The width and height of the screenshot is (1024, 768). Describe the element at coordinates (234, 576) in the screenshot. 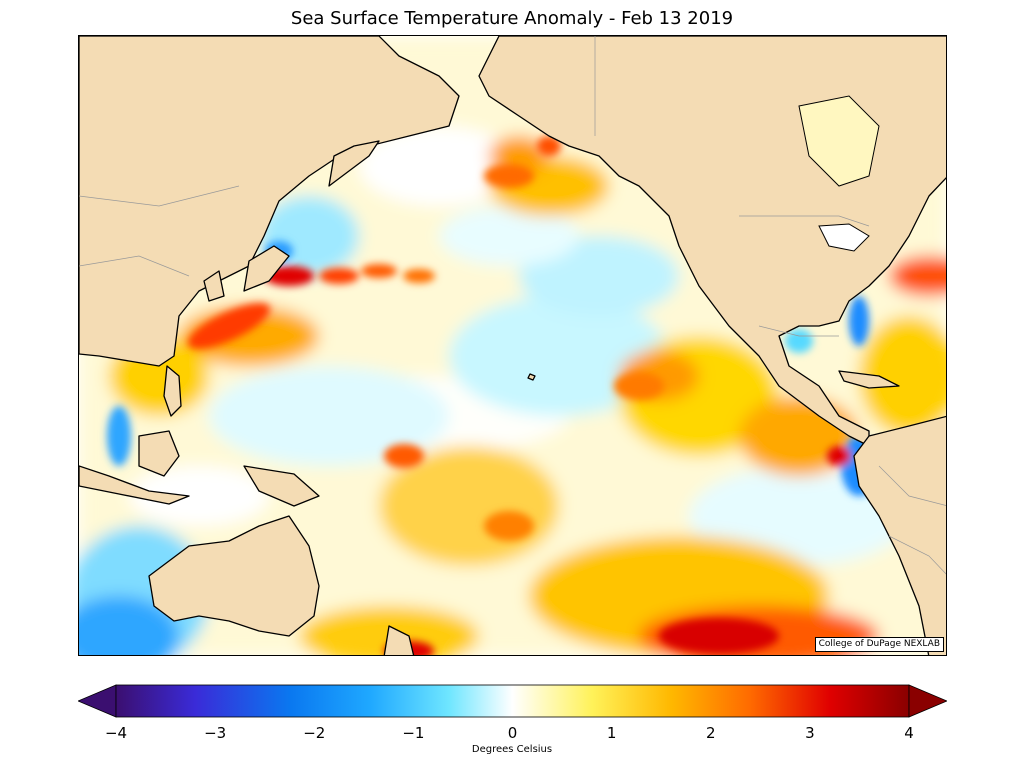

I see `australia` at that location.